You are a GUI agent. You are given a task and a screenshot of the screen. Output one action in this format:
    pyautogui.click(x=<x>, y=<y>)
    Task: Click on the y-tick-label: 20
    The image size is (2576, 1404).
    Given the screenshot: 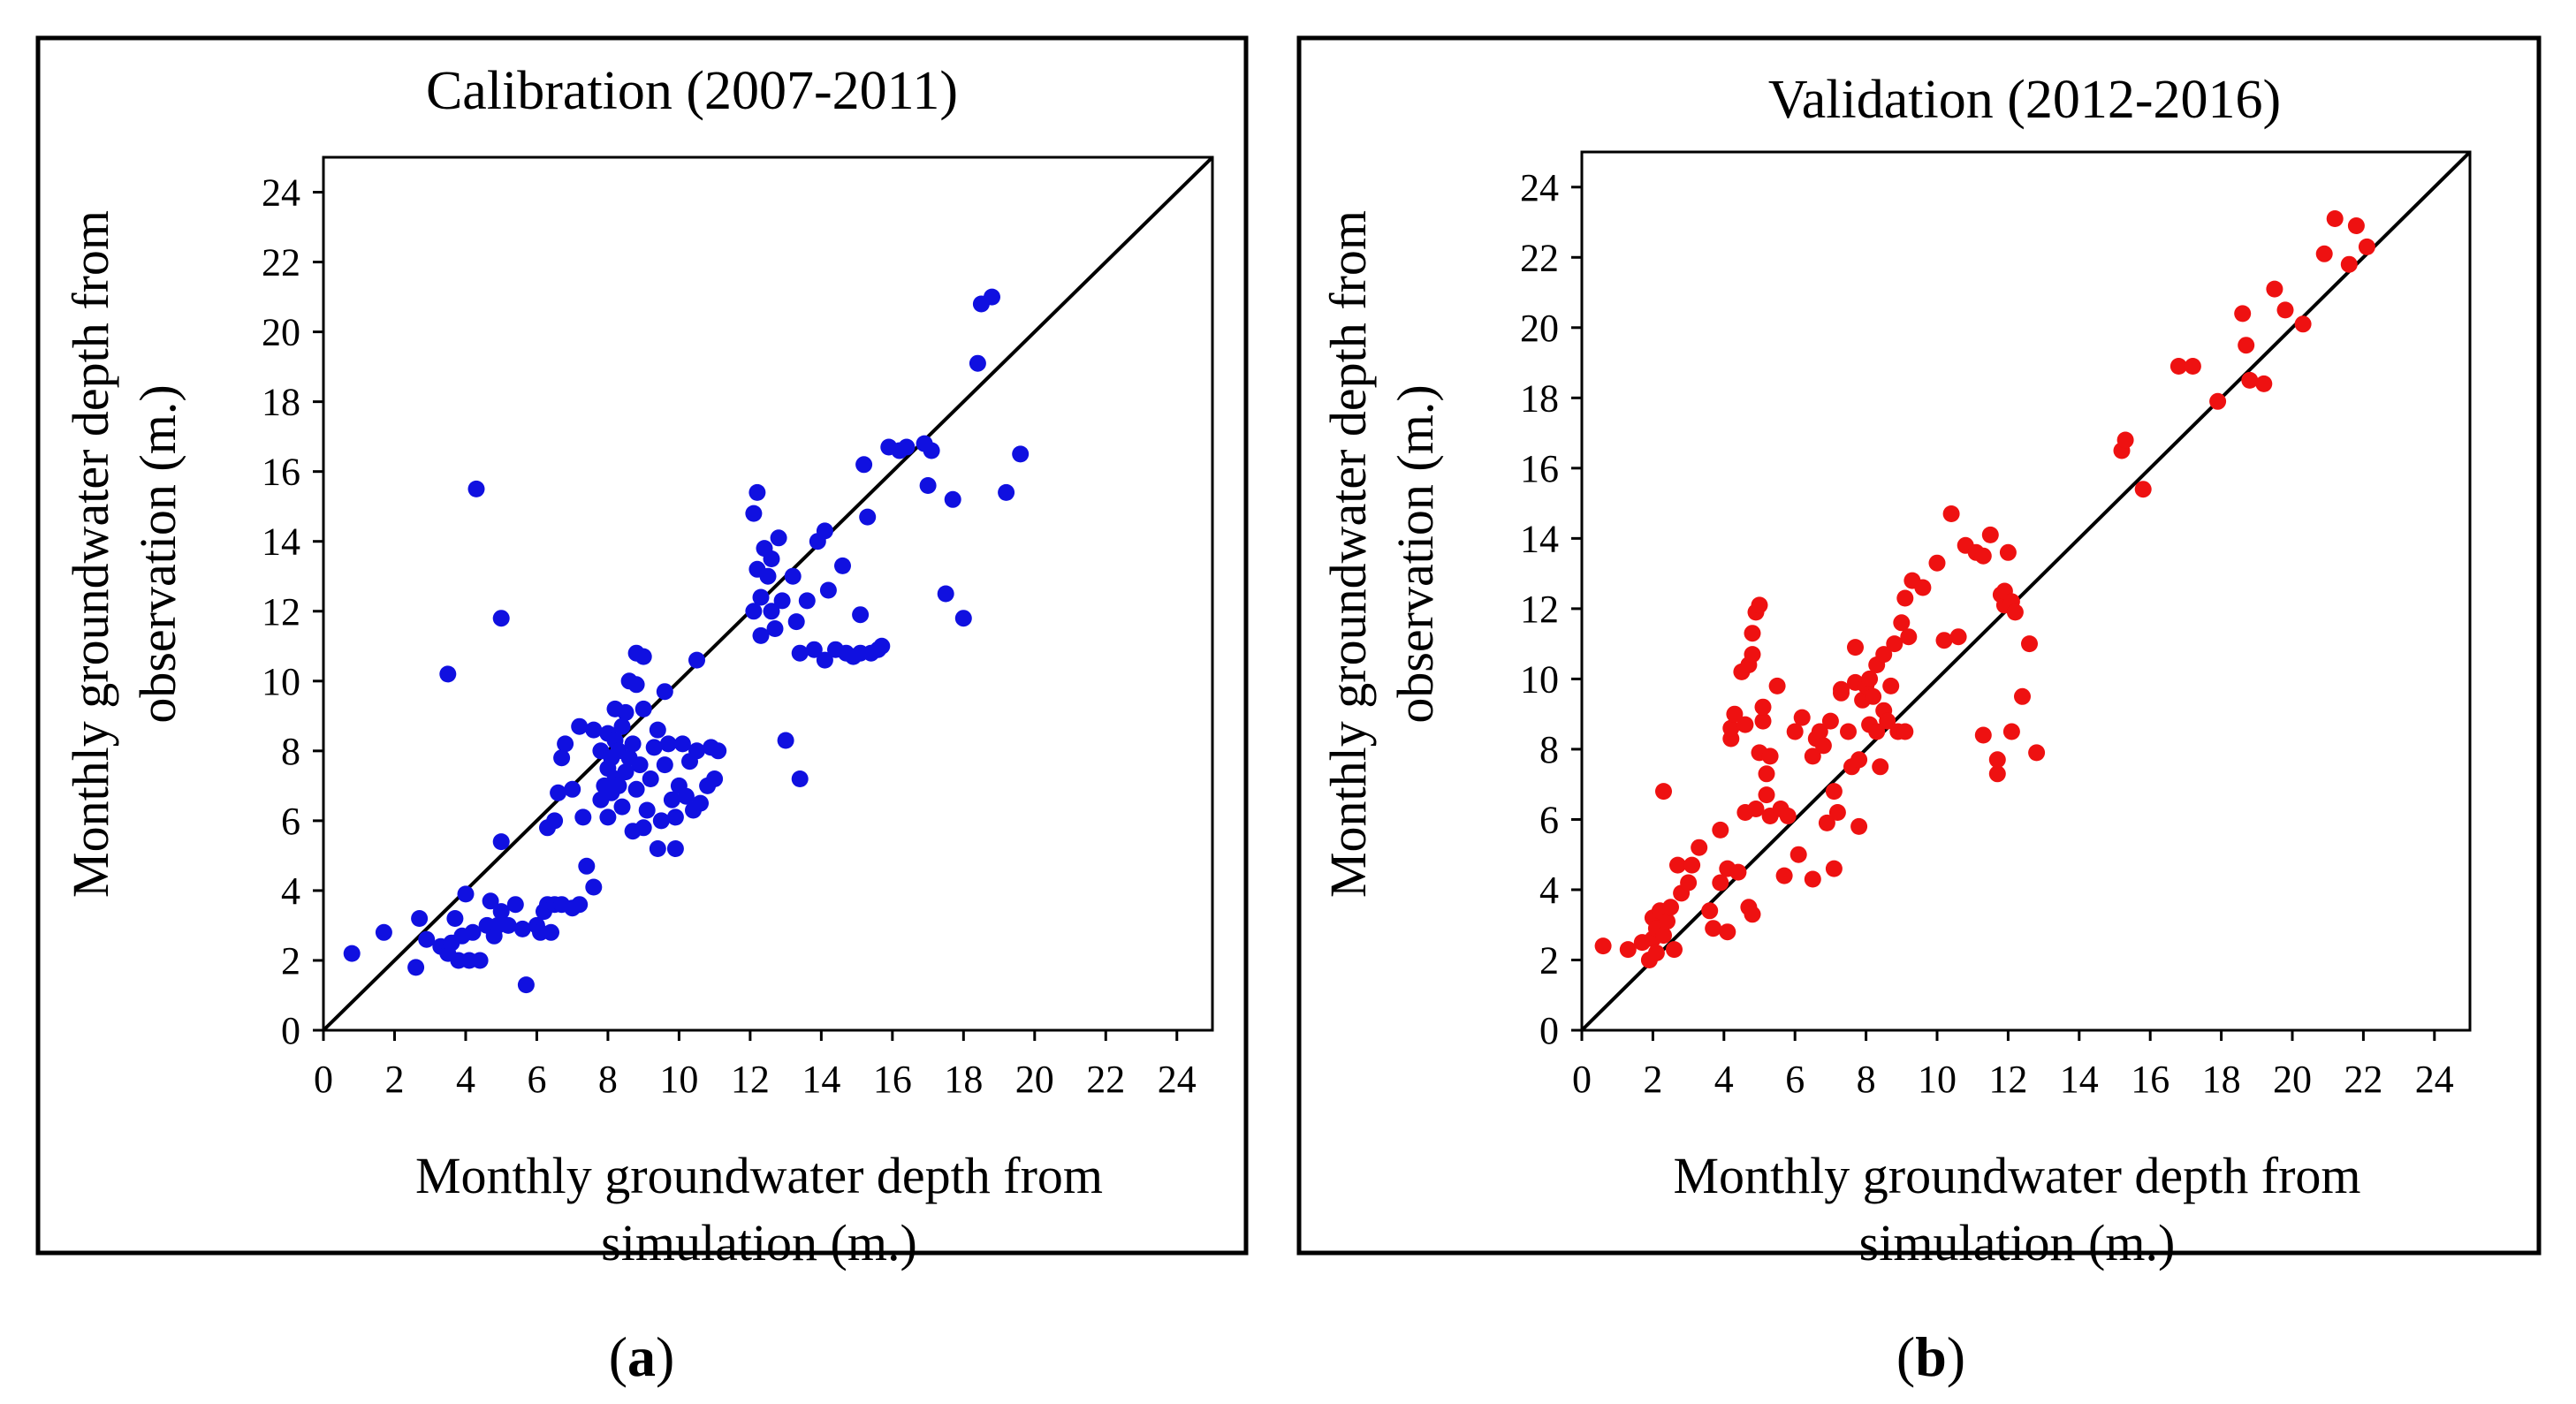 What is the action you would take?
    pyautogui.click(x=1539, y=328)
    